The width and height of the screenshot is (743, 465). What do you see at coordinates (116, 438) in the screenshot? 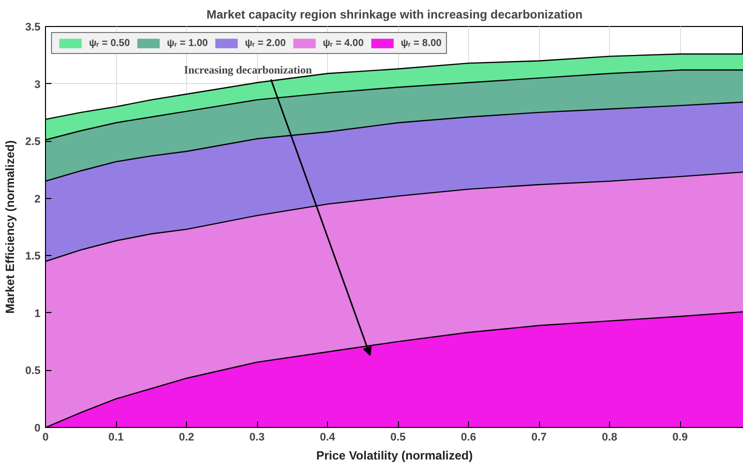
I see `x-tick-label: 0.1` at bounding box center [116, 438].